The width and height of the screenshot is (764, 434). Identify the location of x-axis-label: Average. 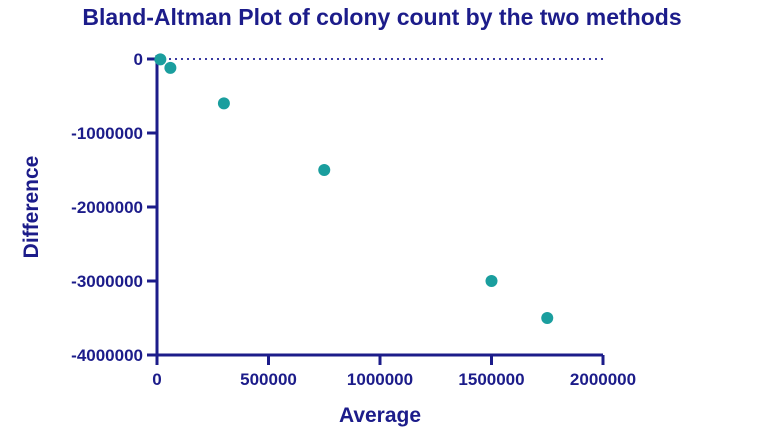
(380, 415).